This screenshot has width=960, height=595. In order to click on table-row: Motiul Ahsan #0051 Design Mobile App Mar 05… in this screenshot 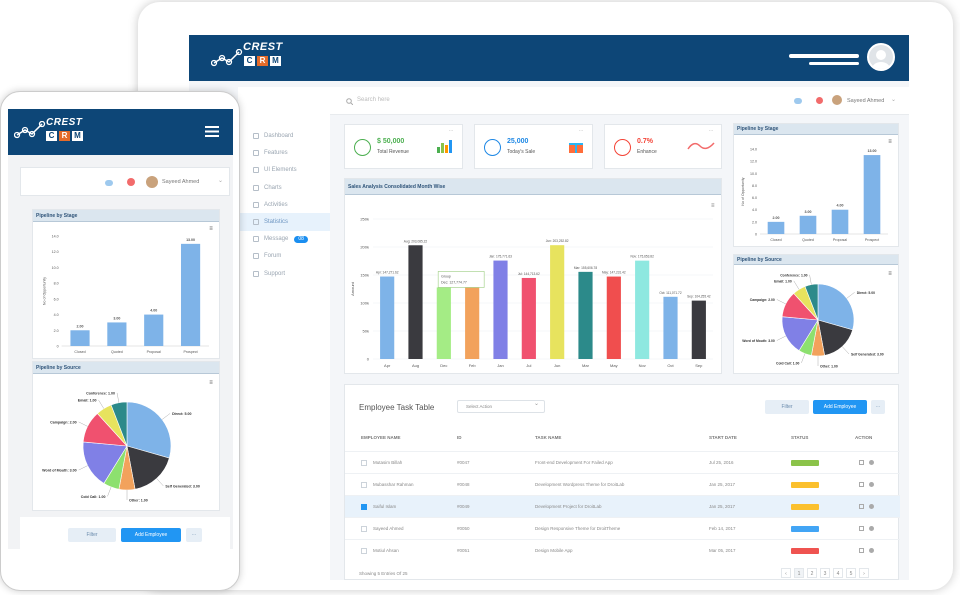, I will do `click(622, 550)`.